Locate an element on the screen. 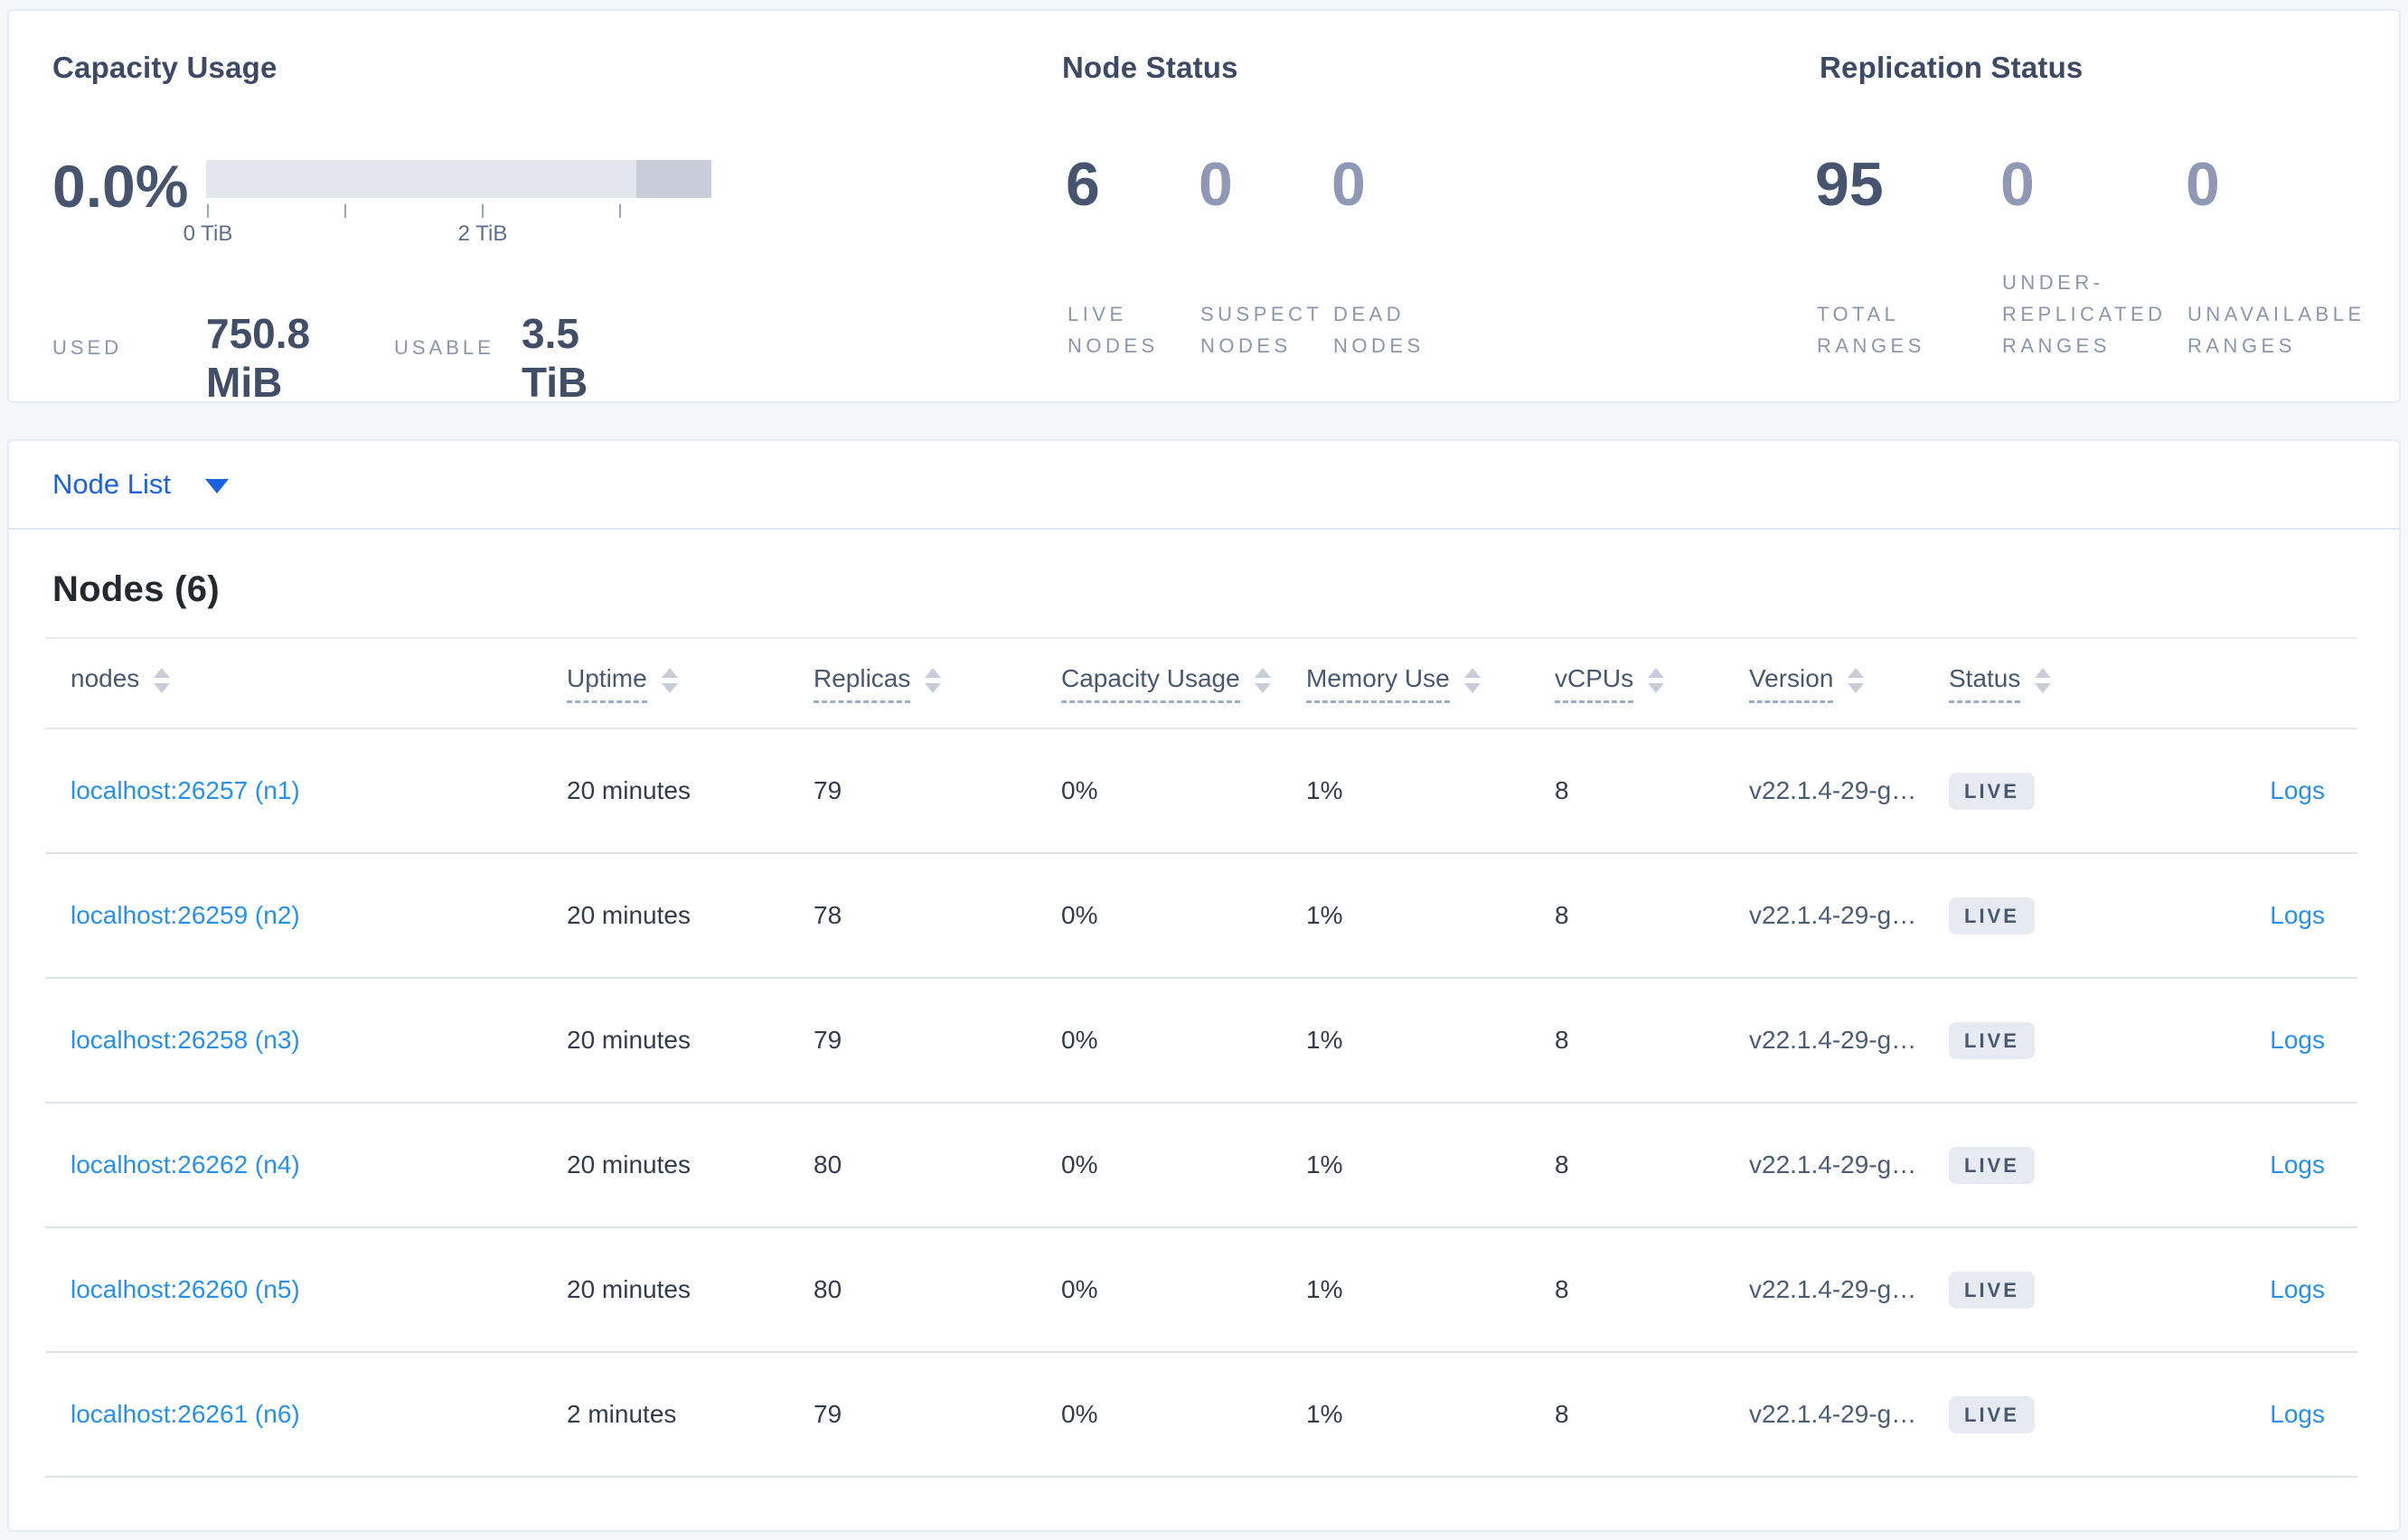 The height and width of the screenshot is (1540, 2408). nodes-section-title: Nodes (6) is located at coordinates (136, 589).